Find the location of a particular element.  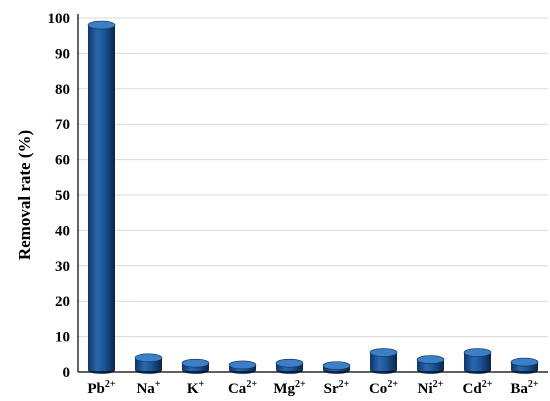

ion-symbol: Na is located at coordinates (145, 388).